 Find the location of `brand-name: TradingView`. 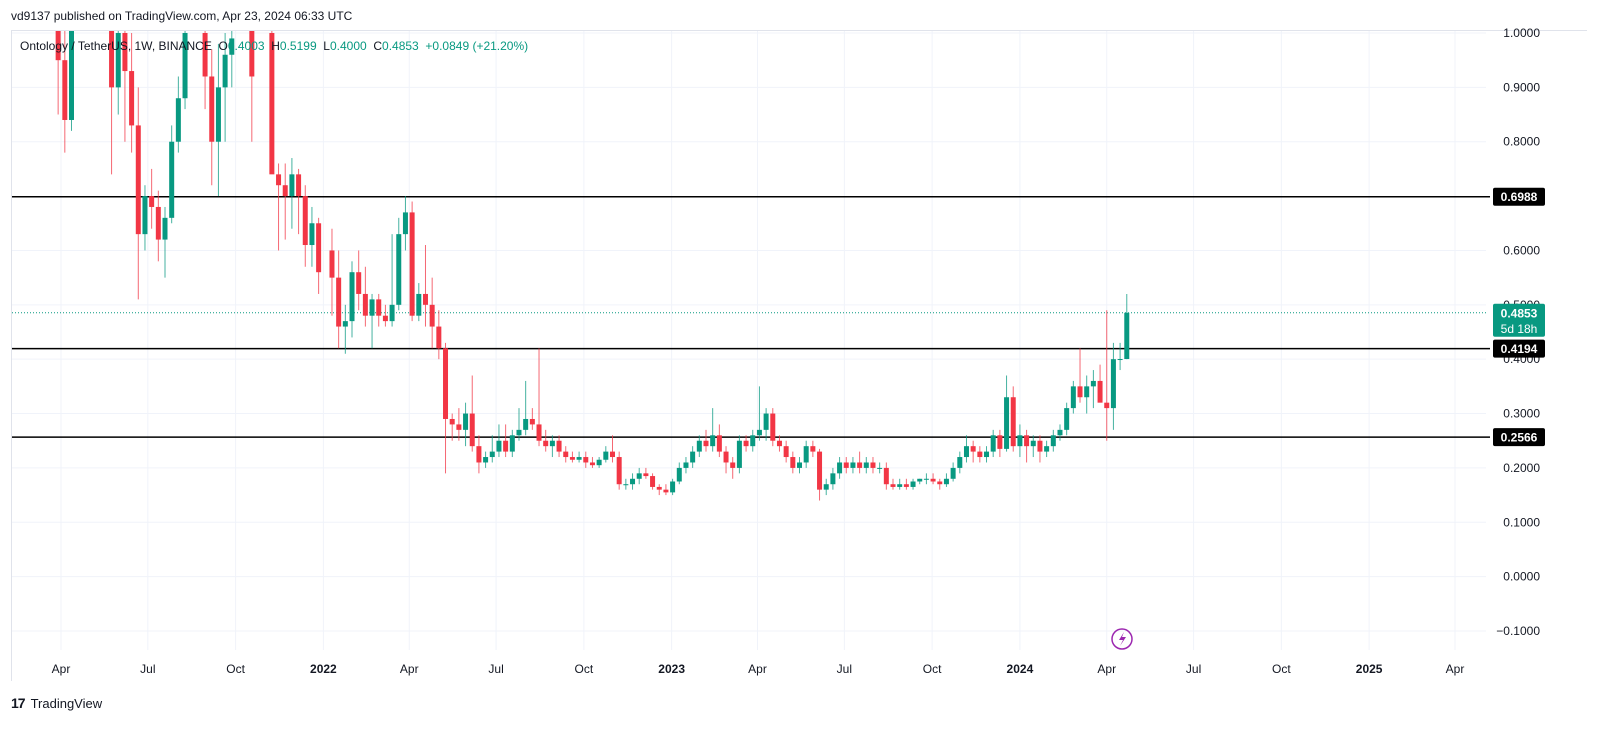

brand-name: TradingView is located at coordinates (66, 703).